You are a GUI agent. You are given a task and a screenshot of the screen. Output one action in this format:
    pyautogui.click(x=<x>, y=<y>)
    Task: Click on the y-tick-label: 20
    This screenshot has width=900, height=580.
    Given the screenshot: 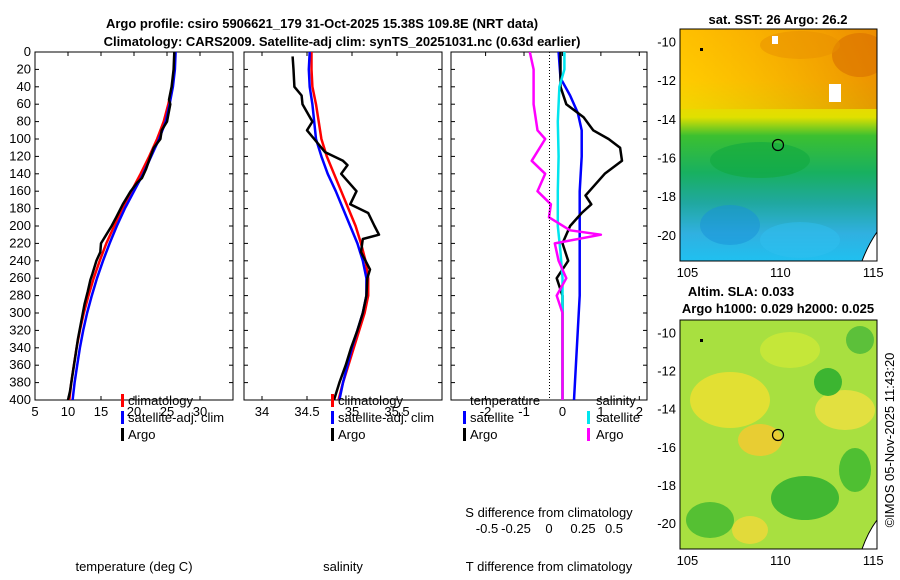 What is the action you would take?
    pyautogui.click(x=24, y=68)
    